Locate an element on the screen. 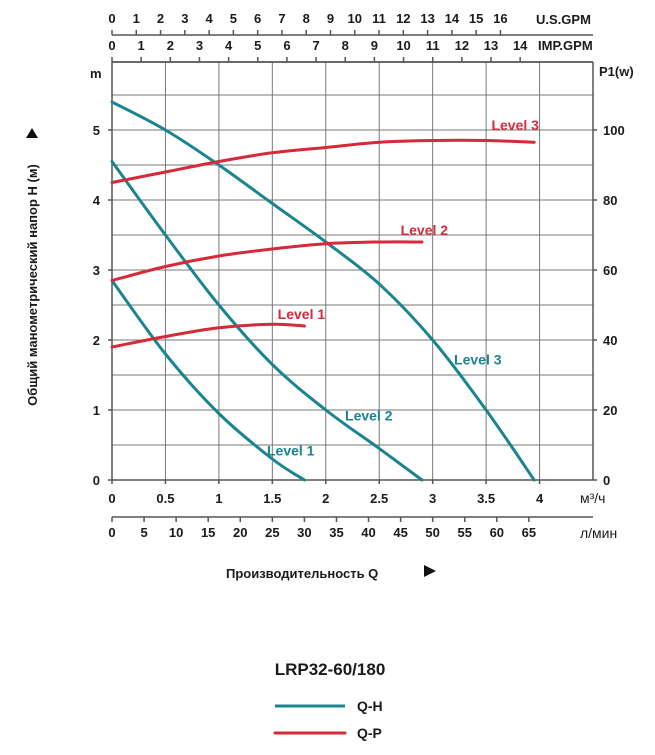  y-tick-label: 2 is located at coordinates (96, 340).